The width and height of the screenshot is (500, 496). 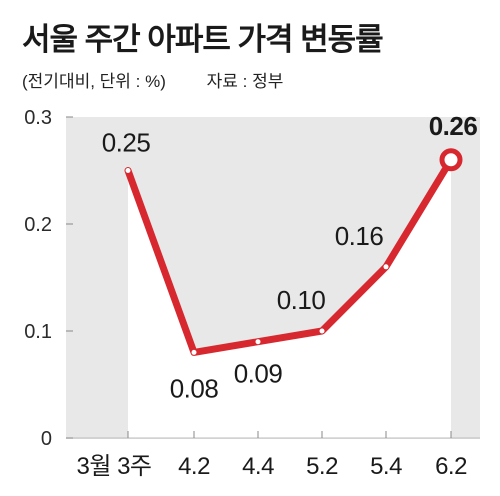 What do you see at coordinates (194, 466) in the screenshot?
I see `x-tick-label: 4.2` at bounding box center [194, 466].